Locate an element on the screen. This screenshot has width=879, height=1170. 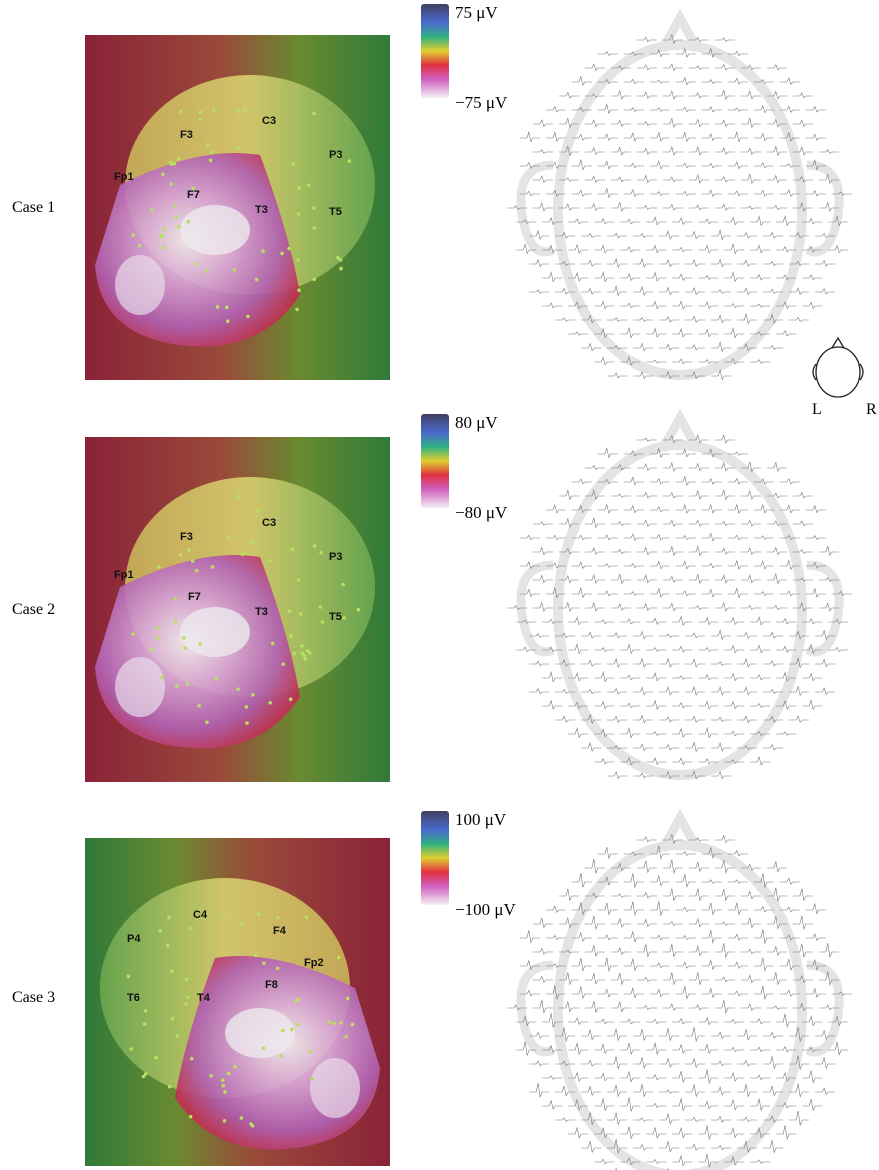
electrode-label: F4 is located at coordinates (280, 931).